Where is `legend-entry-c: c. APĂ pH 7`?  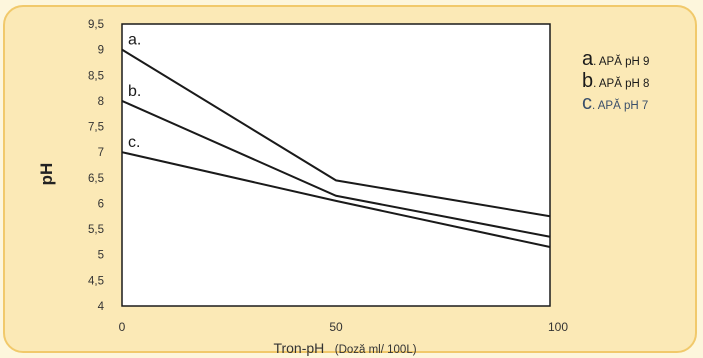
legend-entry-c: c. APĂ pH 7 is located at coordinates (639, 103).